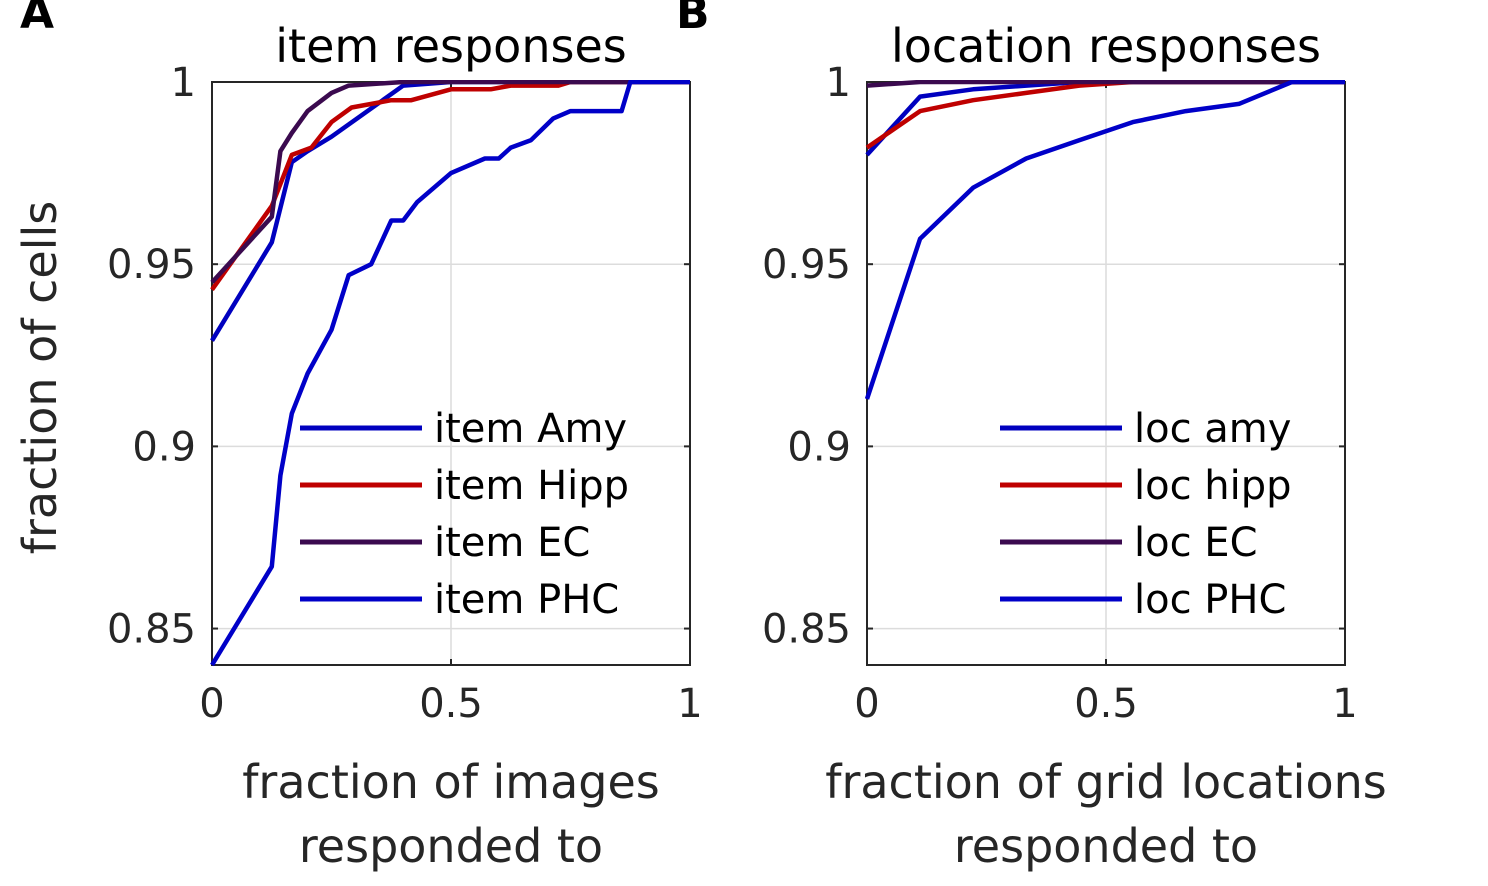  Describe the element at coordinates (450, 182) in the screenshot. I see `series-line-item-ec` at that location.